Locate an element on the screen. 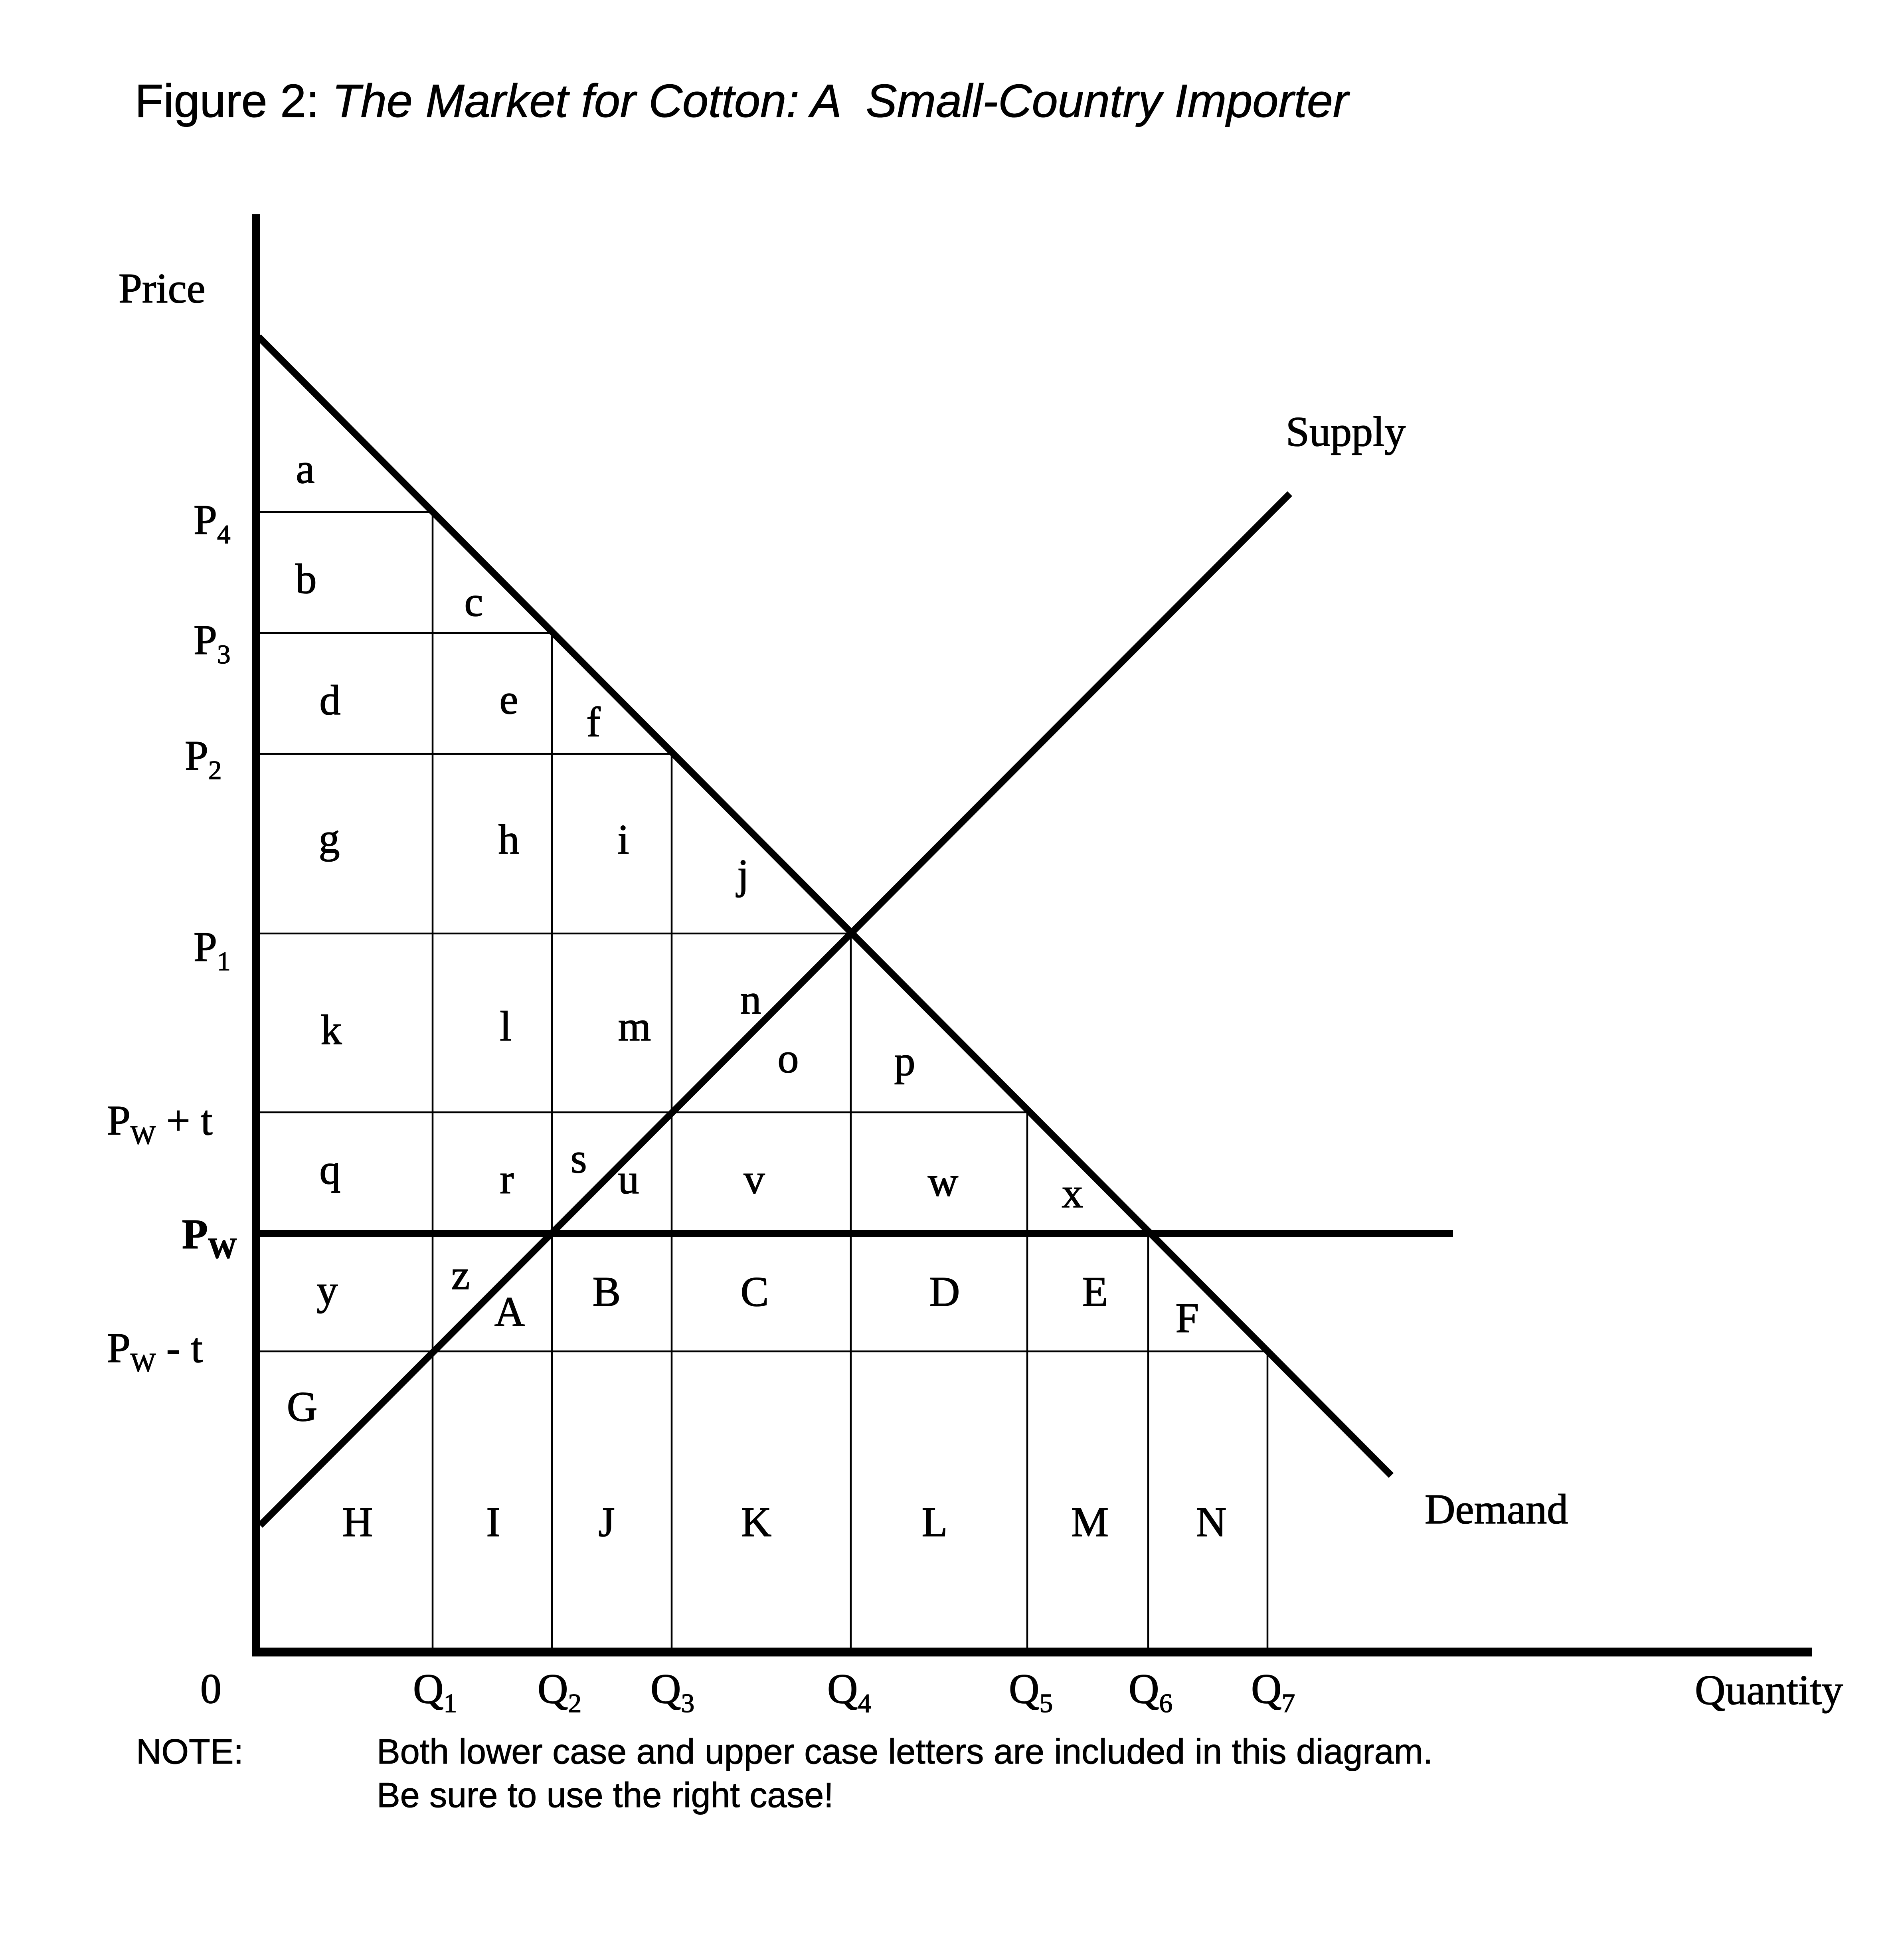  svg-text: k is located at coordinates (332, 1030).